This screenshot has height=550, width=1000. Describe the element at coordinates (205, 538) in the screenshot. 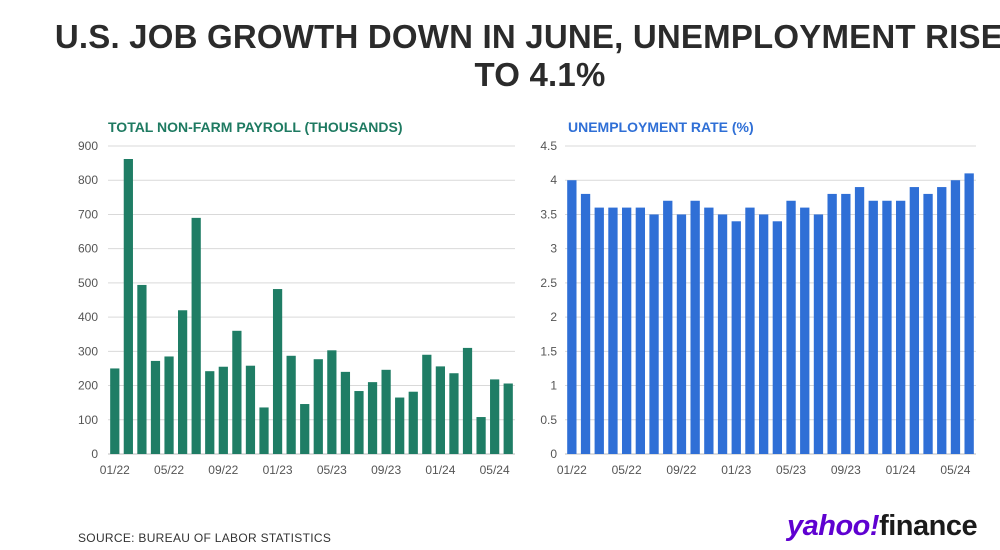

I see `source-note: SOURCE: BUREAU OF LABOR STATISTICS` at that location.